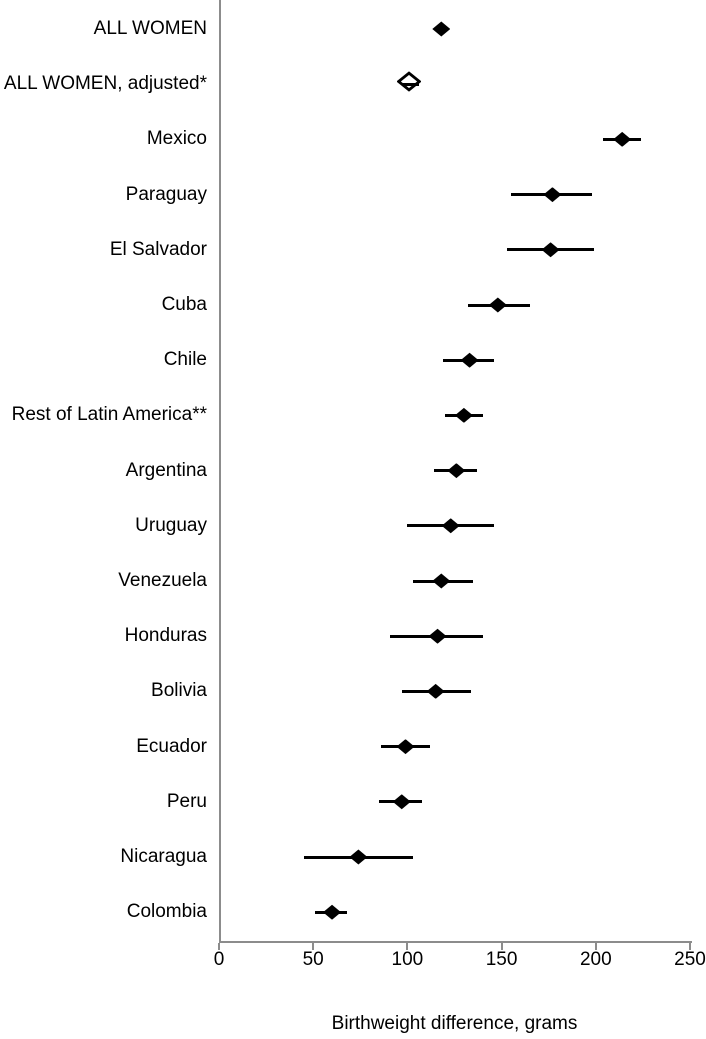 The height and width of the screenshot is (1039, 706). Describe the element at coordinates (220, 470) in the screenshot. I see `y-axis-line` at that location.